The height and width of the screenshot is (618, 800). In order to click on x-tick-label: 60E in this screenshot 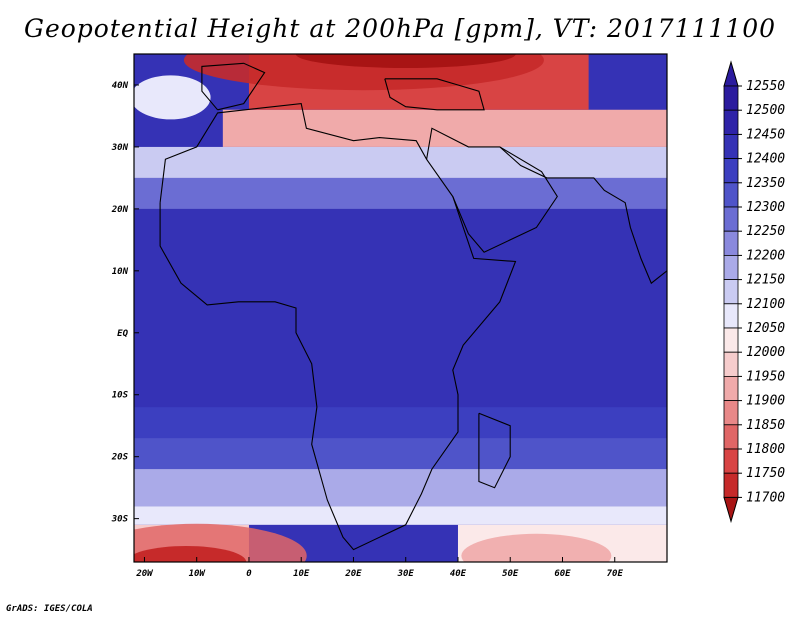, I will do `click(562, 574)`.